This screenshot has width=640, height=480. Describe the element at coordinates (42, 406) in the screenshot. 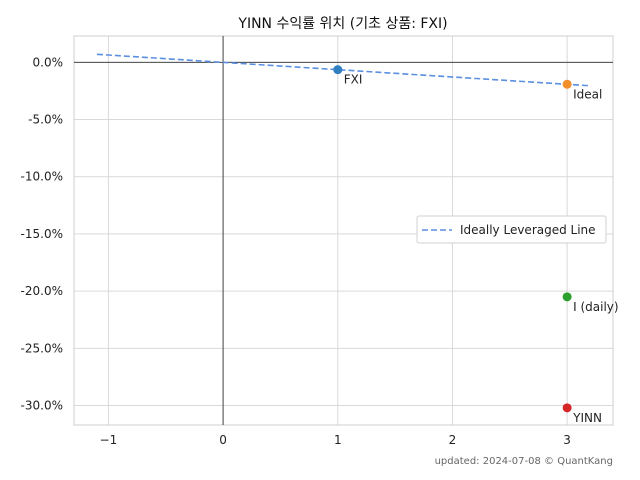

I see `y-tick-label: -30.0%` at that location.